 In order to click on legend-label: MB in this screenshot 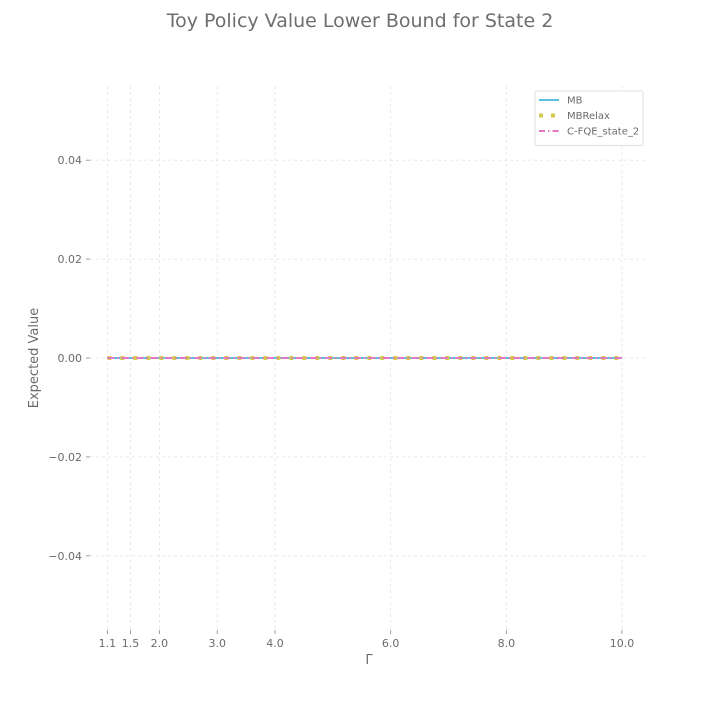, I will do `click(575, 101)`.